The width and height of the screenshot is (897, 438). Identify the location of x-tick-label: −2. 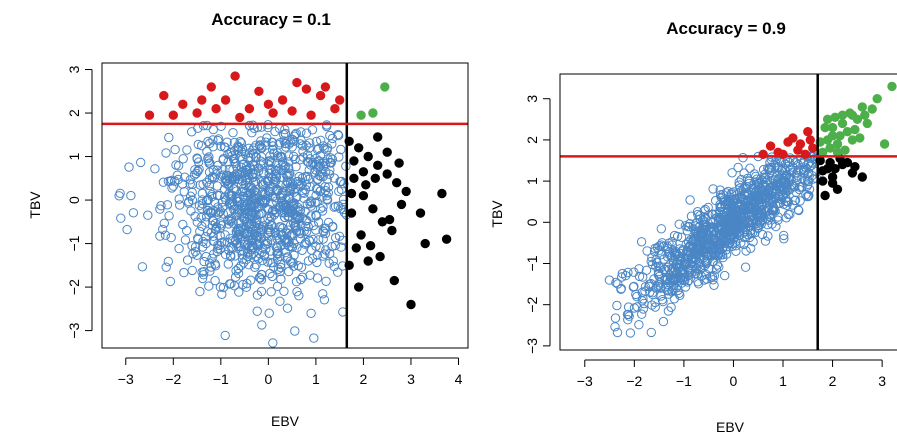
(634, 381).